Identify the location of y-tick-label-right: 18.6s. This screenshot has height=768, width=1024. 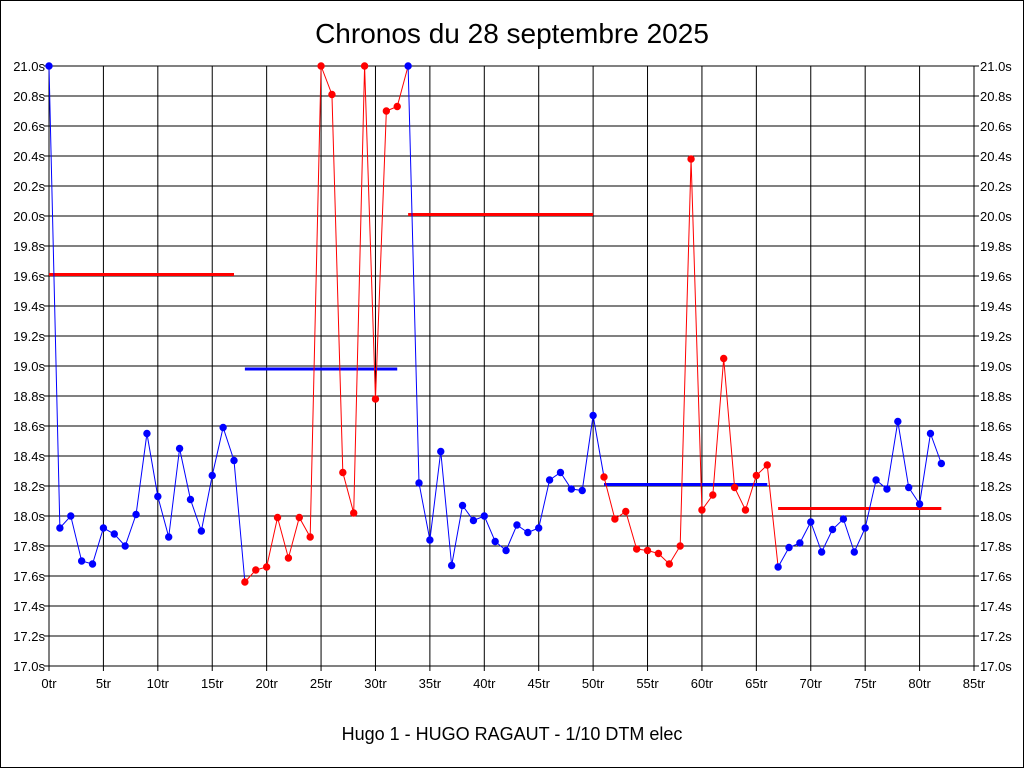
(996, 426).